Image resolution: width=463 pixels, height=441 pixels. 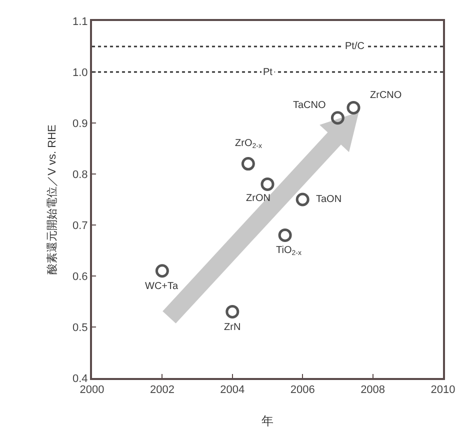 What do you see at coordinates (92, 390) in the screenshot?
I see `x-tick-label: 2000` at bounding box center [92, 390].